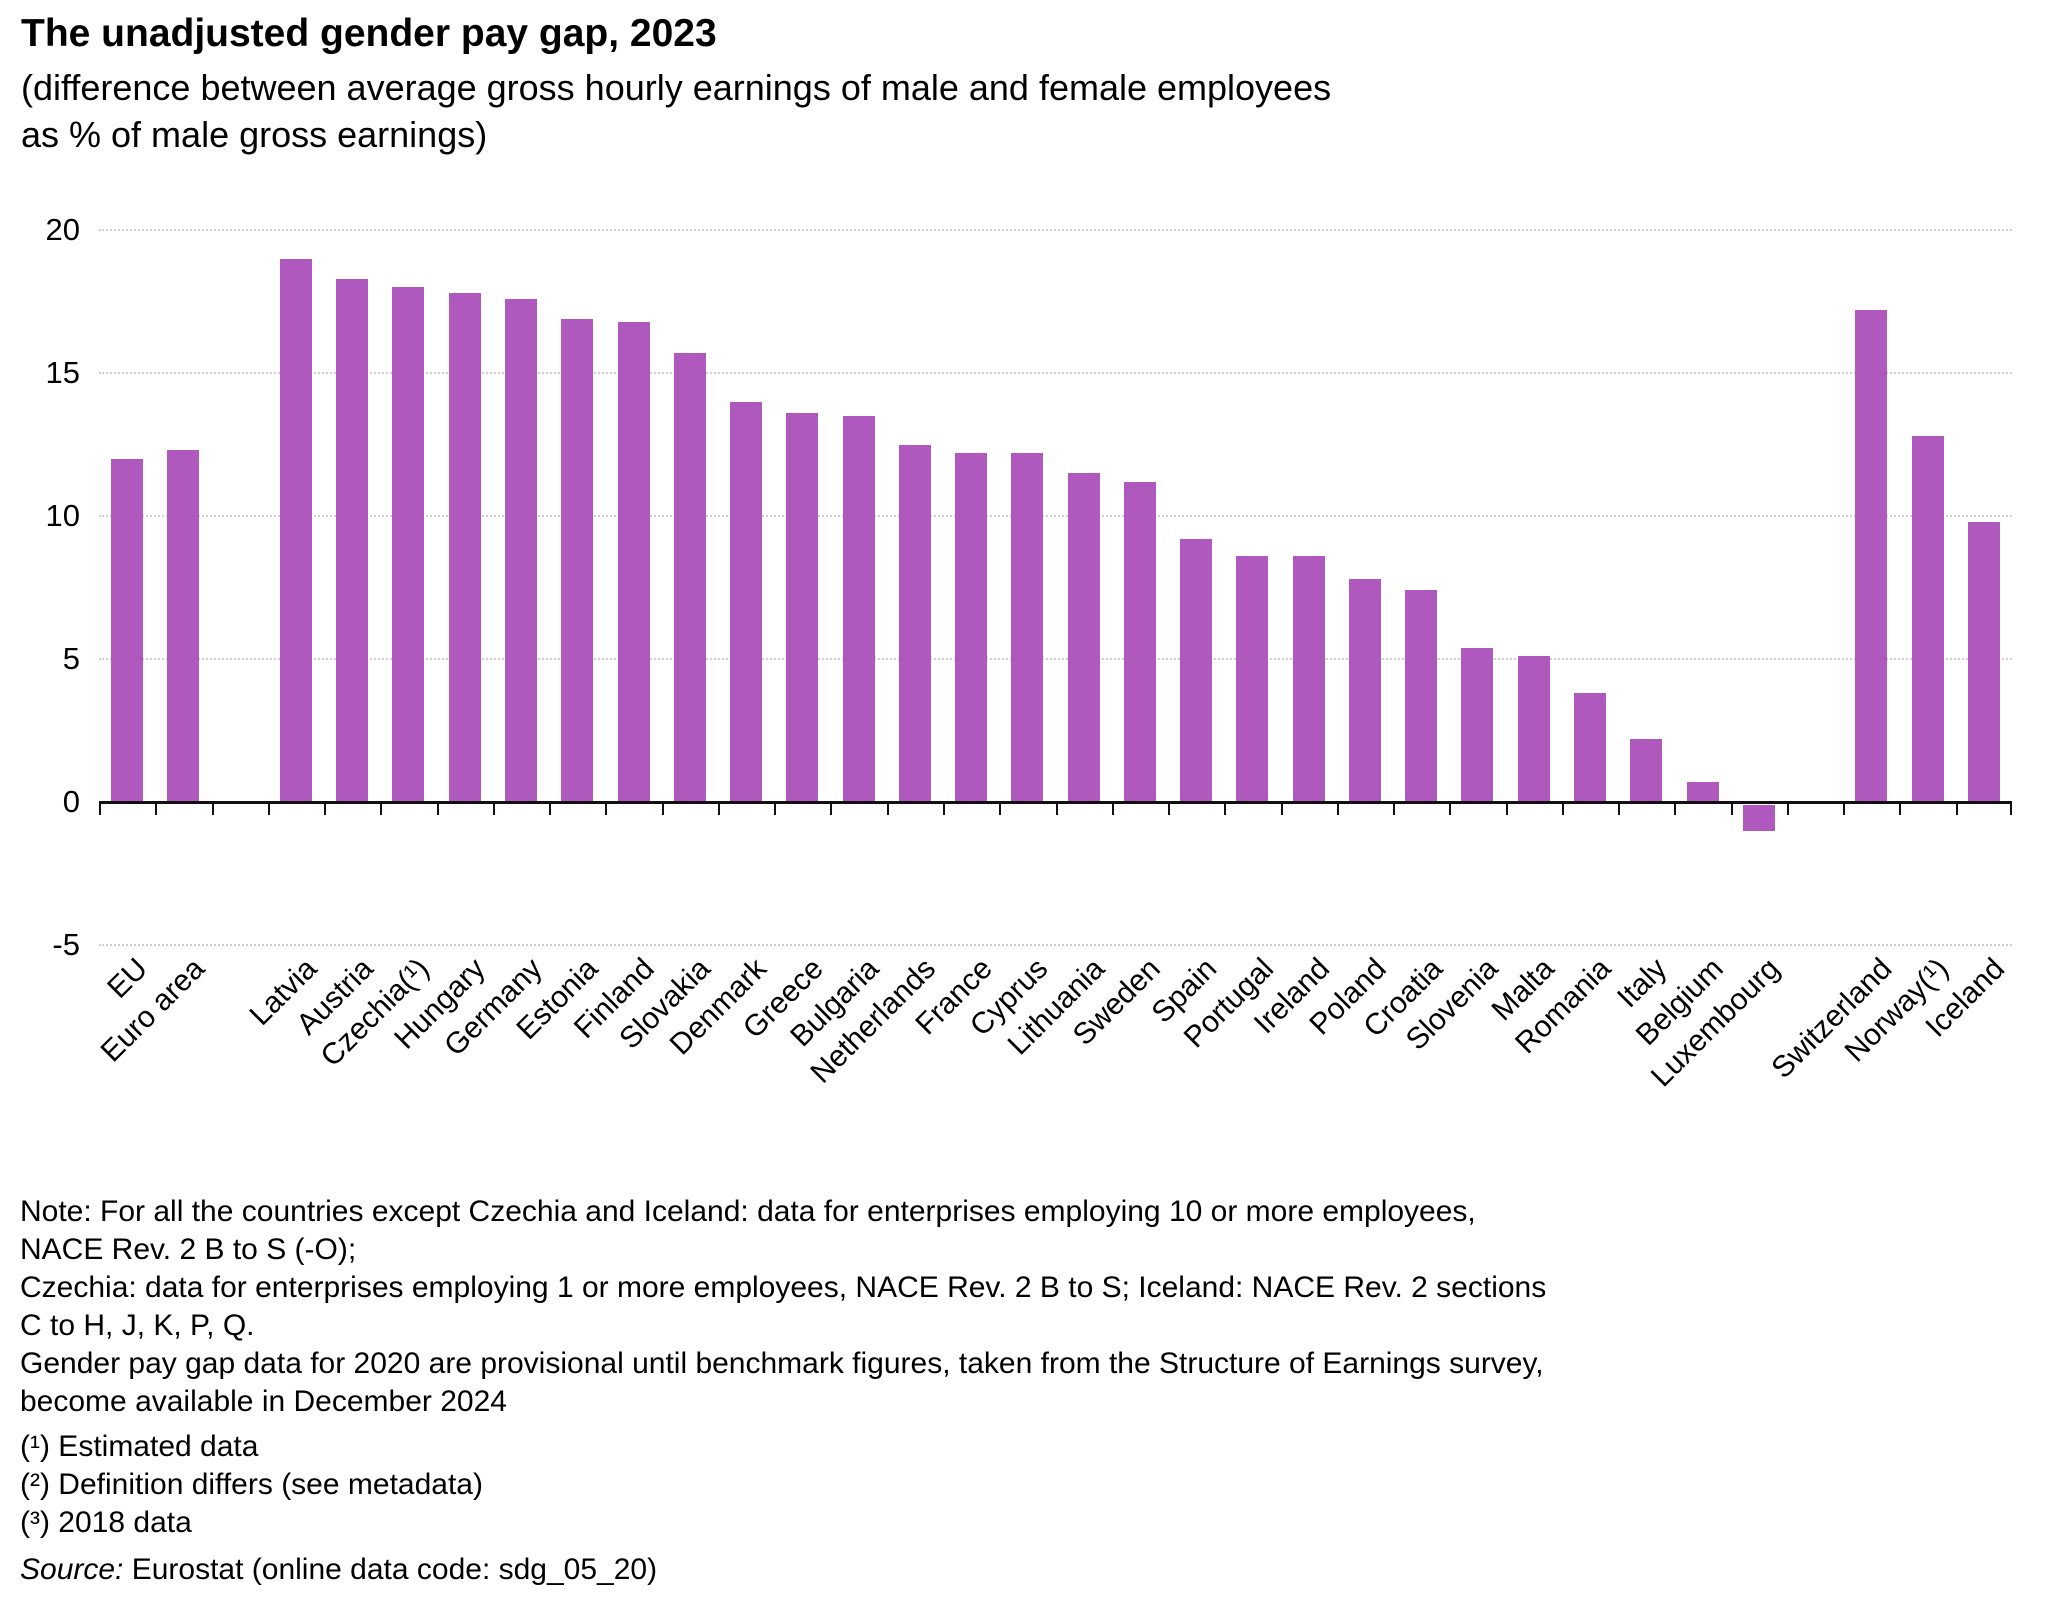 Image resolution: width=2048 pixels, height=1611 pixels. I want to click on bar-Netherlands, so click(914, 623).